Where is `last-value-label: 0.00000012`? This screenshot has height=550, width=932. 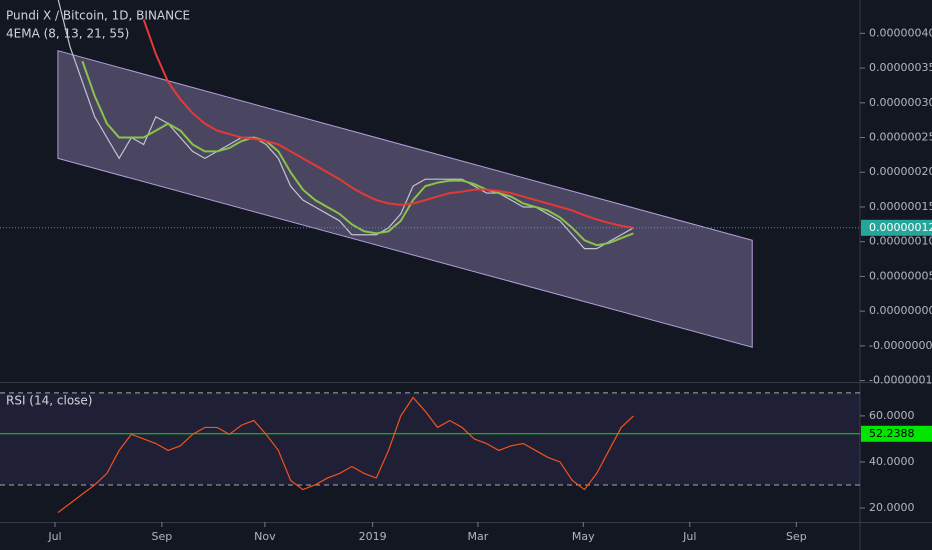
last-value-label: 0.00000012 is located at coordinates (900, 227).